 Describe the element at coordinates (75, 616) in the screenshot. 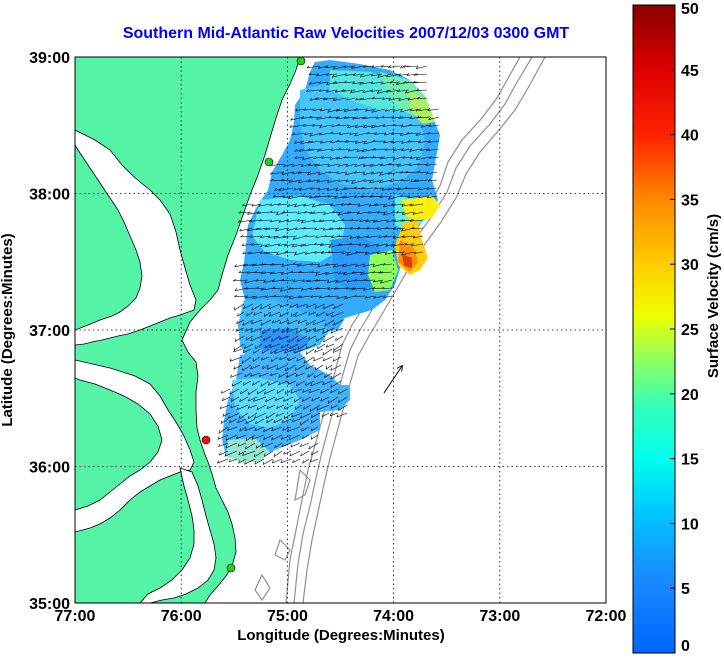

I see `x-tick-label: 77:00` at that location.